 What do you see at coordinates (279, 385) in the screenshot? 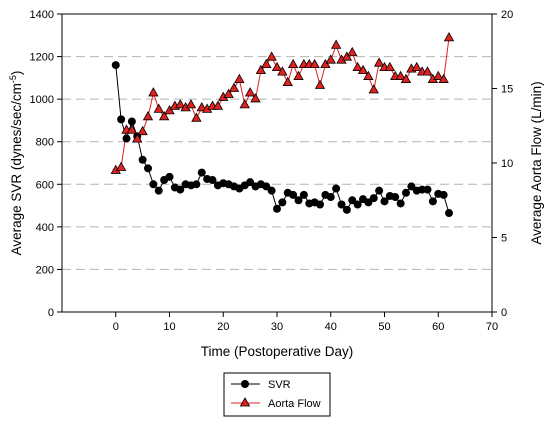
I see `legend-svr-label: SVR` at bounding box center [279, 385].